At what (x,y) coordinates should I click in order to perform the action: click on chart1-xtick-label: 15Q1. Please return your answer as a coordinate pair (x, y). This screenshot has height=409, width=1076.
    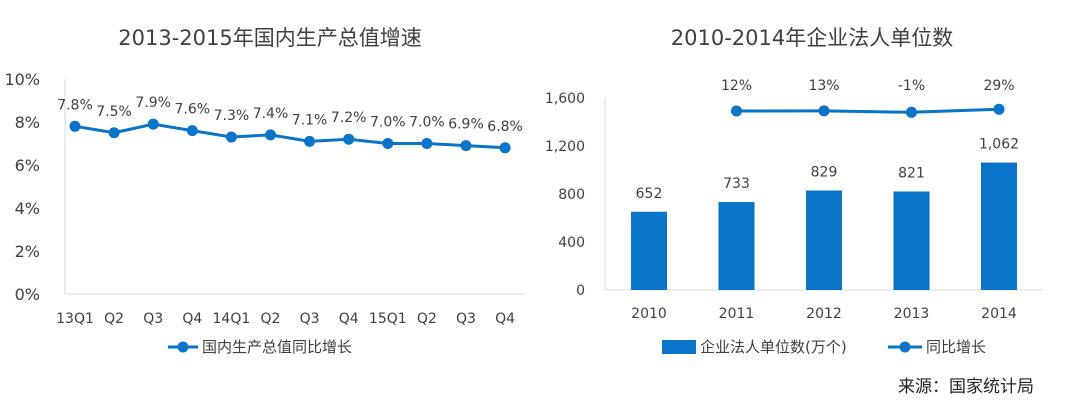
    Looking at the image, I should click on (388, 319).